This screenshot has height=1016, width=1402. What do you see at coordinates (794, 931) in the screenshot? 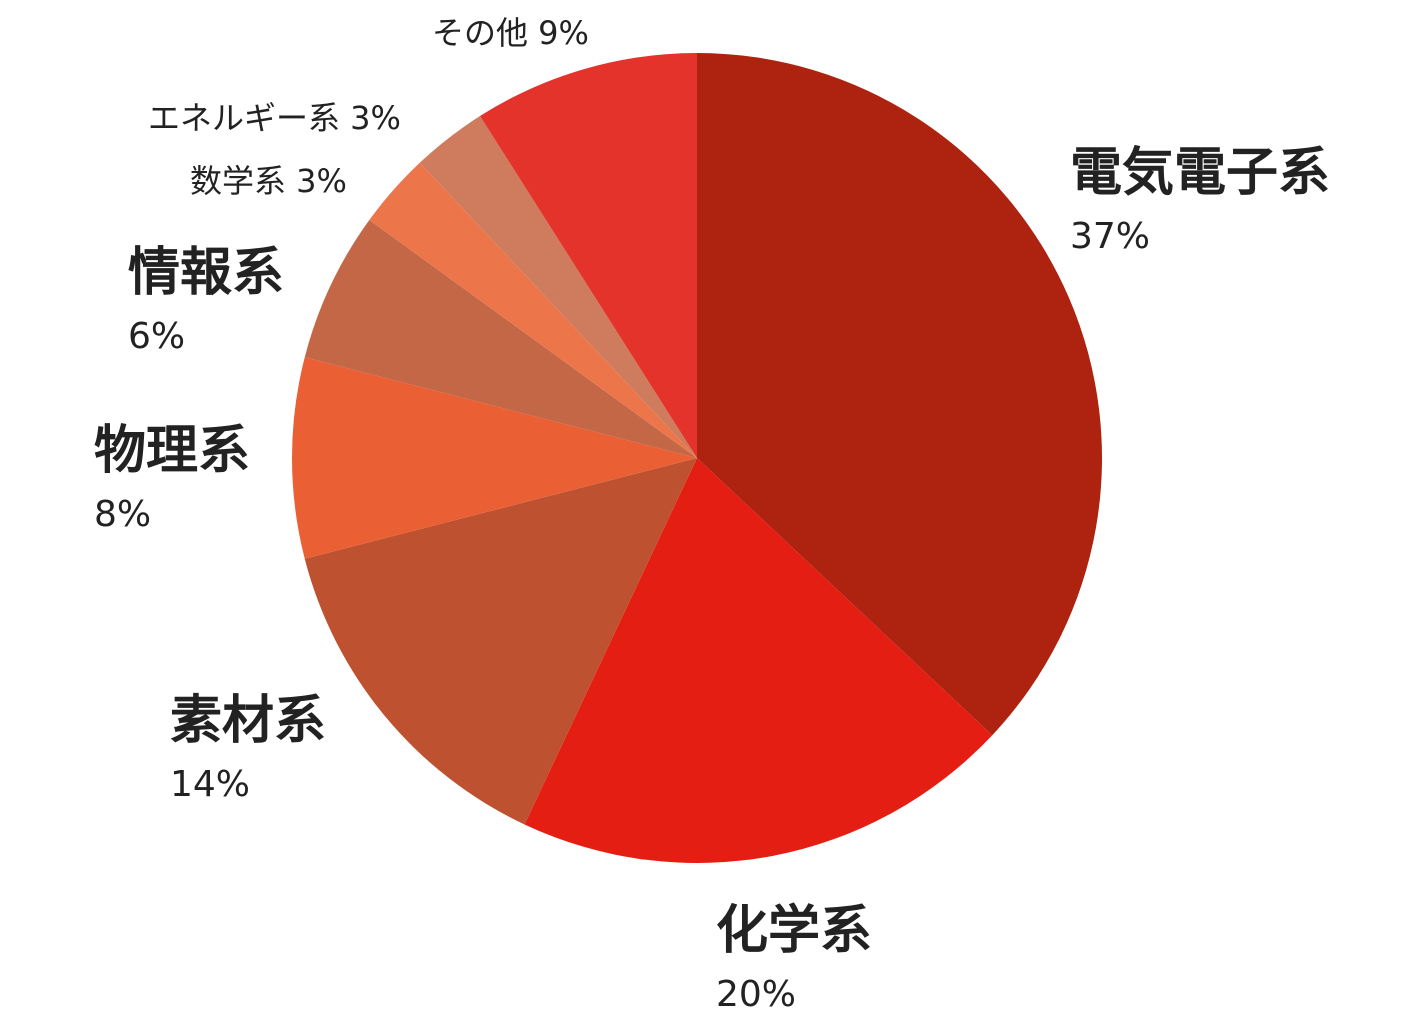
I see `slice-name-label-2: 化学系` at bounding box center [794, 931].